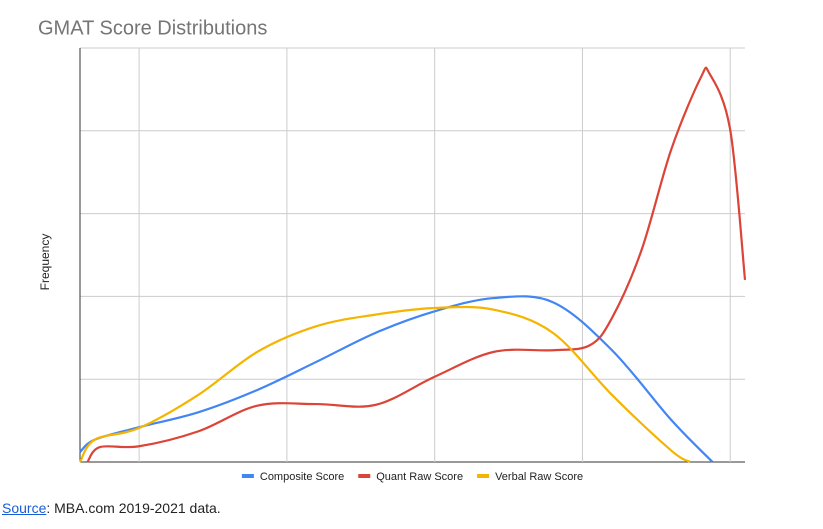 The height and width of the screenshot is (529, 823). What do you see at coordinates (24, 508) in the screenshot?
I see `source-link: Source` at bounding box center [24, 508].